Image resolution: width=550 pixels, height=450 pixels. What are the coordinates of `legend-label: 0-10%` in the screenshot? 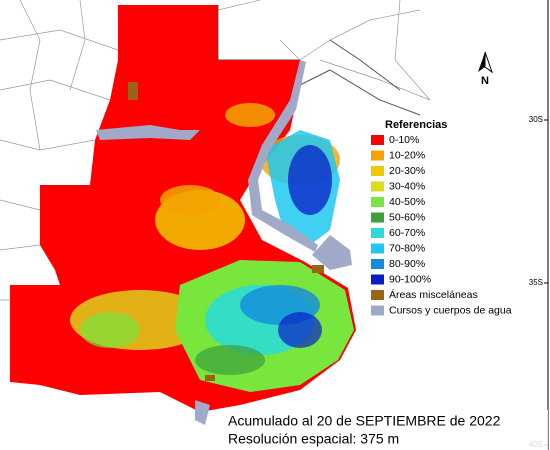 It's located at (404, 140).